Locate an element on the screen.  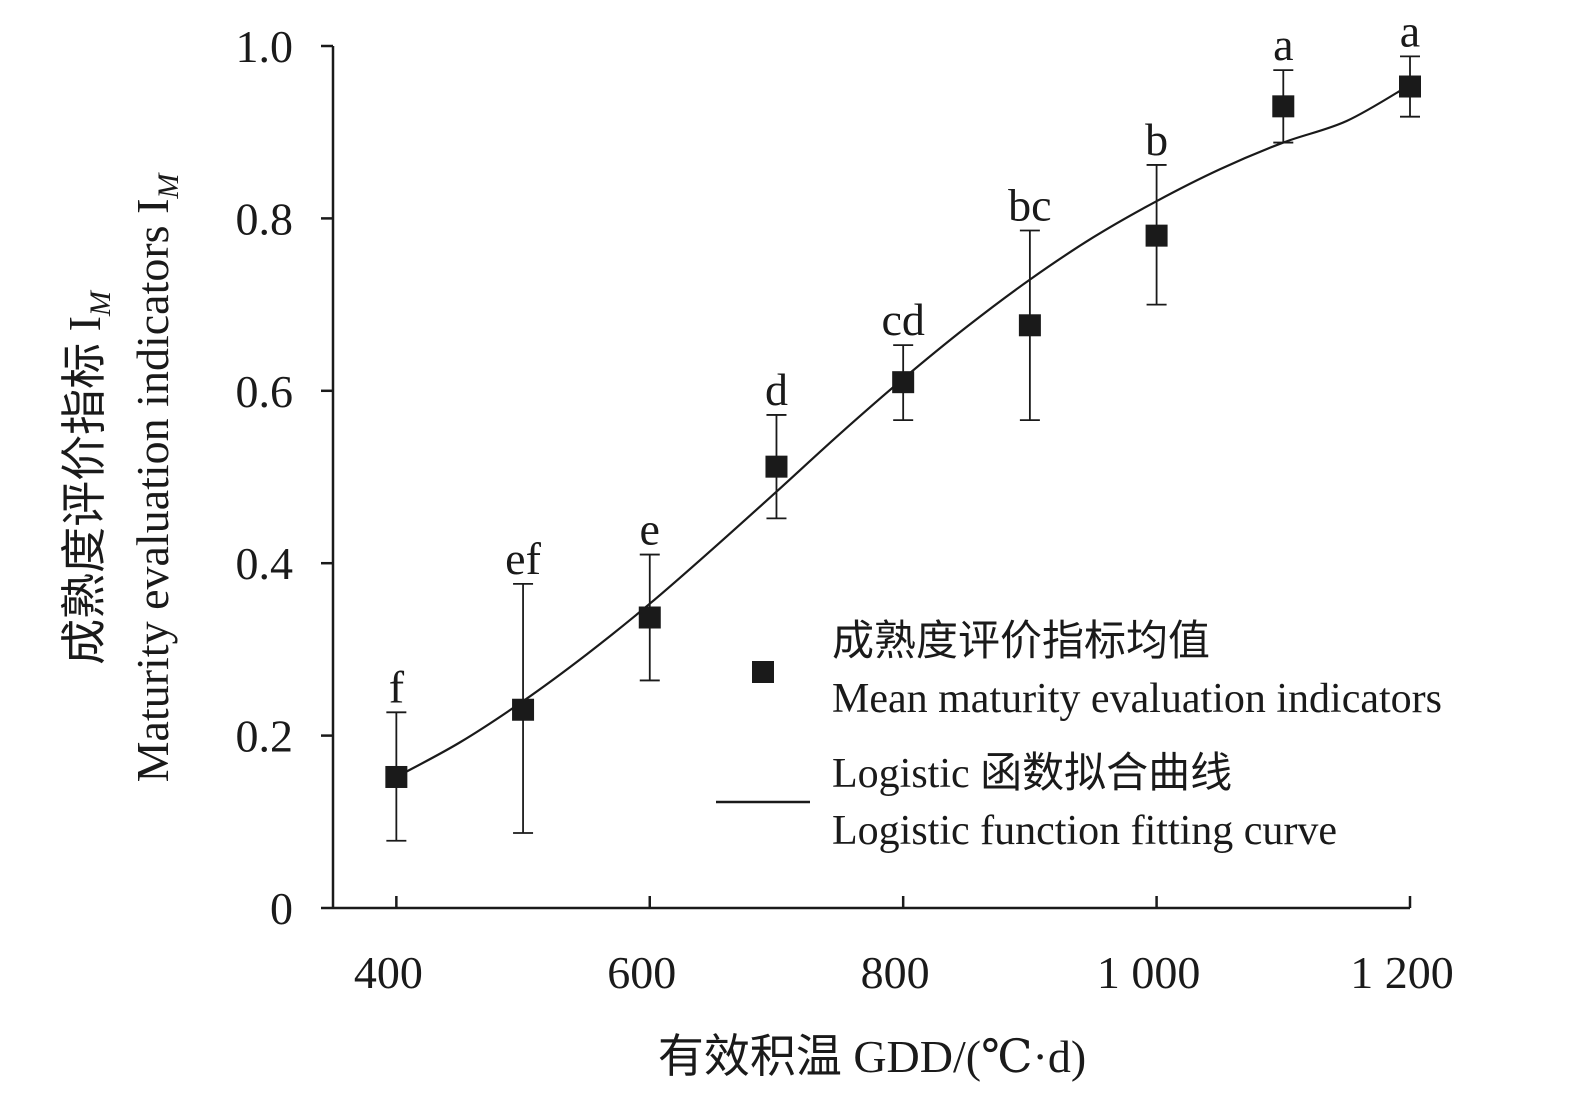
legend-item-1-line-1: 成熟度评价指标均值 is located at coordinates (1021, 642).